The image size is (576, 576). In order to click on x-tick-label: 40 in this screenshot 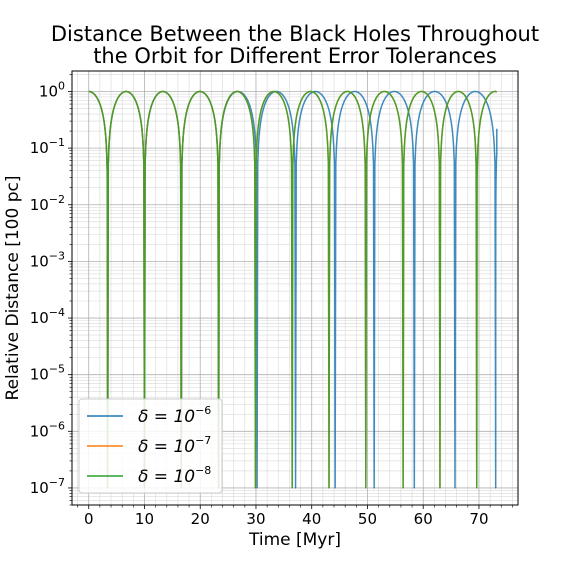, I will do `click(311, 519)`.